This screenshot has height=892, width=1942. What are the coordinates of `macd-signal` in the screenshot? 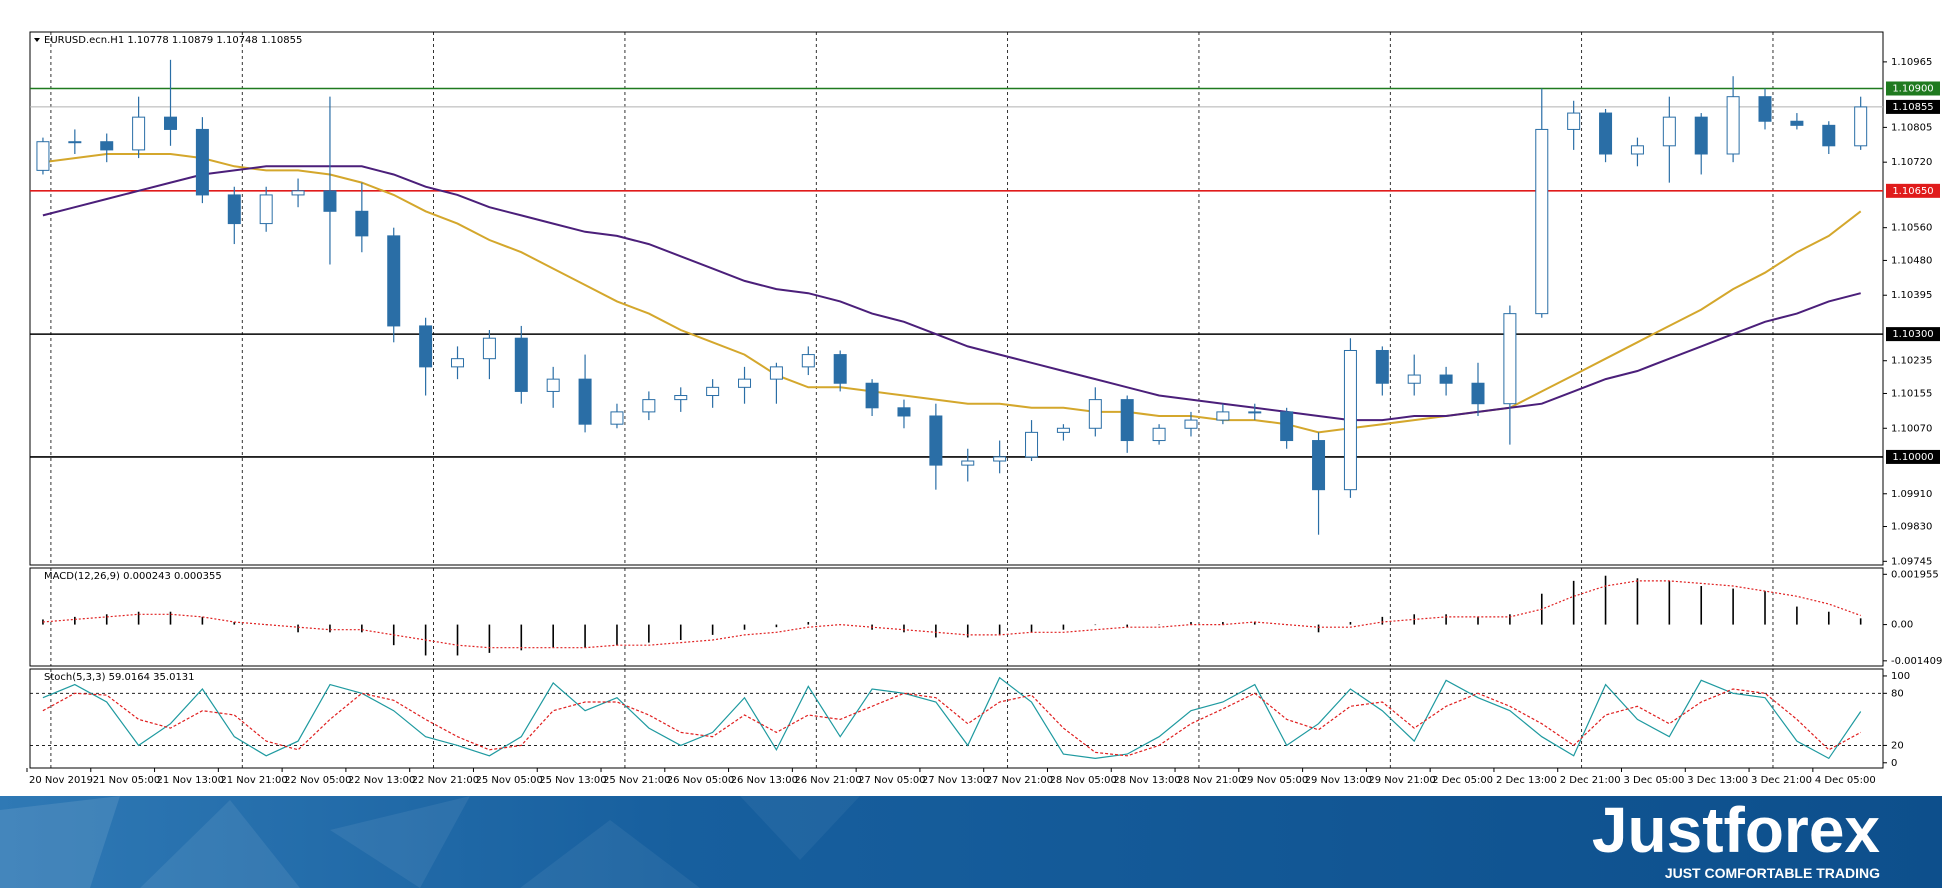 It's located at (951, 614).